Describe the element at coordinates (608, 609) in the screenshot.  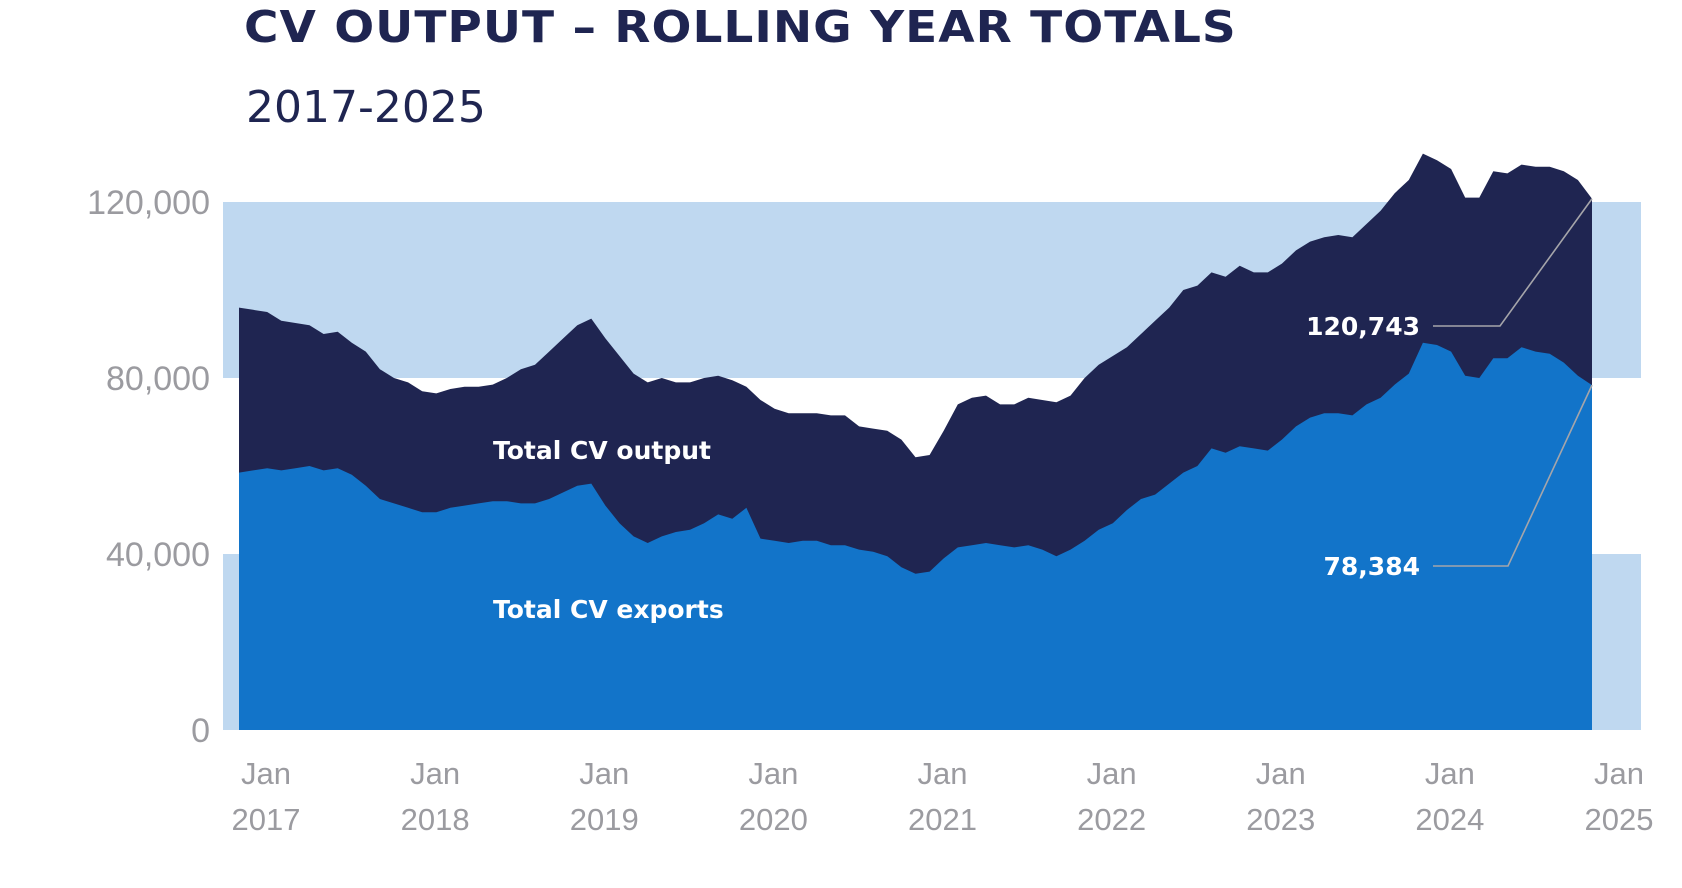
I see `series-label-total-exports: Total CV exports` at that location.